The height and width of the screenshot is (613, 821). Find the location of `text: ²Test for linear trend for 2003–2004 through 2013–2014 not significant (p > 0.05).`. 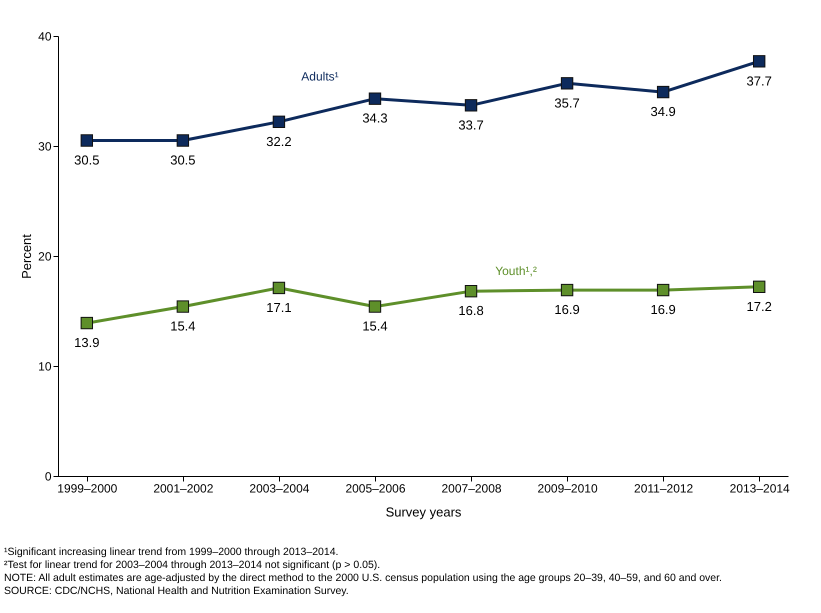

text: ²Test for linear trend for 2003–2004 through 2013–2014 not significant (p > 0.05). is located at coordinates (193, 565).